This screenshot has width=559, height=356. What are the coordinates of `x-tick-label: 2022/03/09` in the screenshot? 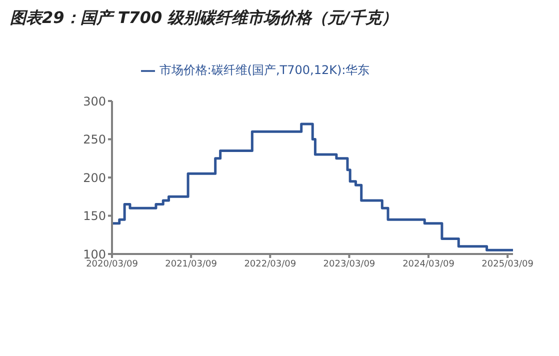 It's located at (270, 264).